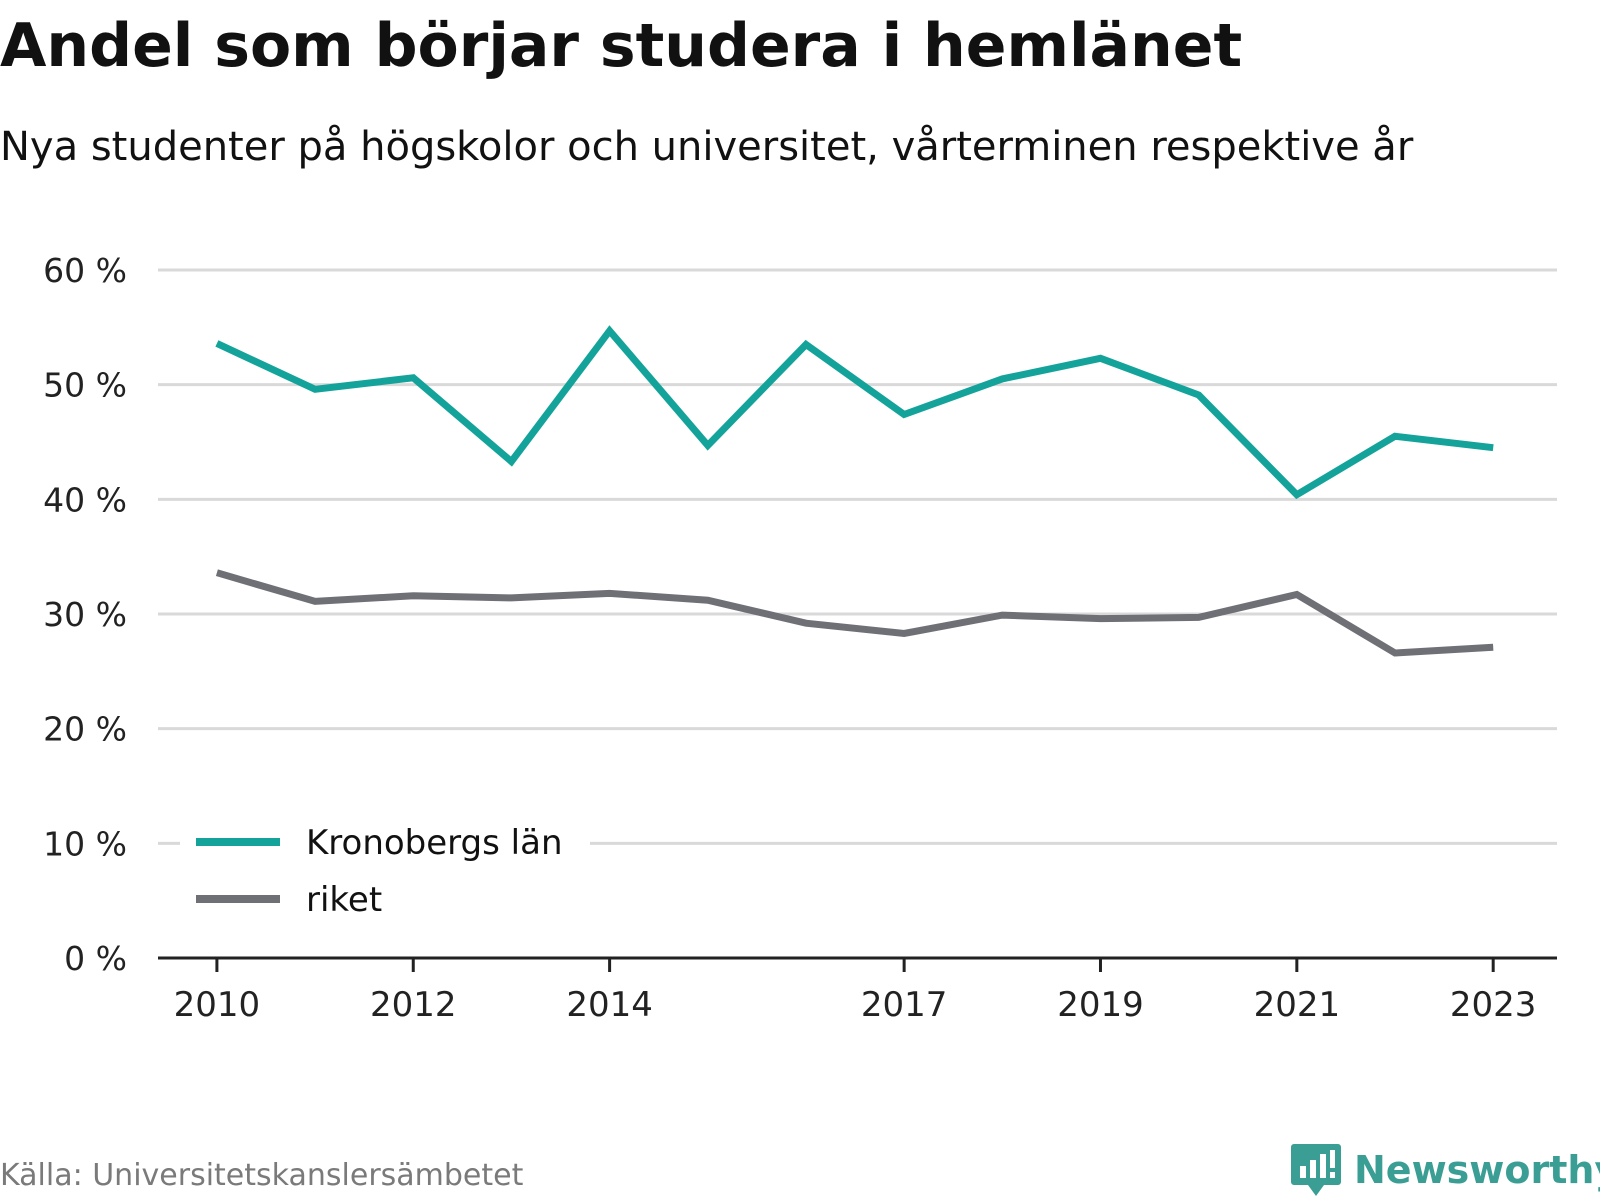 Image resolution: width=1600 pixels, height=1200 pixels. I want to click on newsworthy-logo-icon, so click(1316, 1170).